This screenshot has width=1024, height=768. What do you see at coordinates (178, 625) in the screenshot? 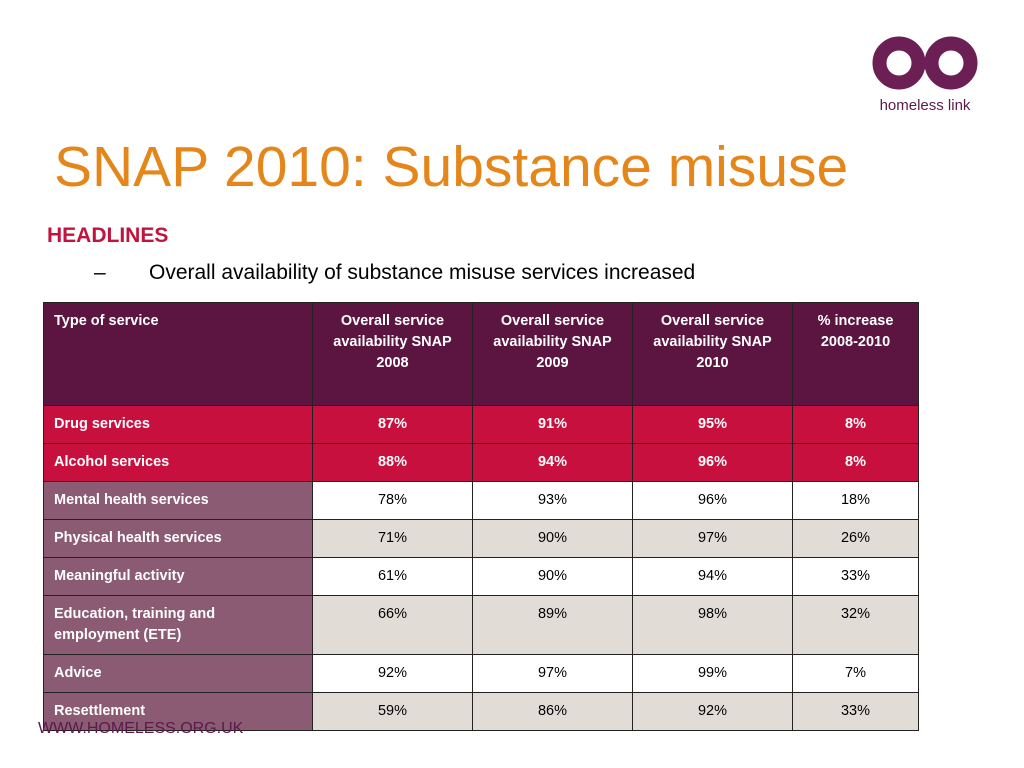
I see `service-name-cell: Education, training and employment (ETE)` at bounding box center [178, 625].